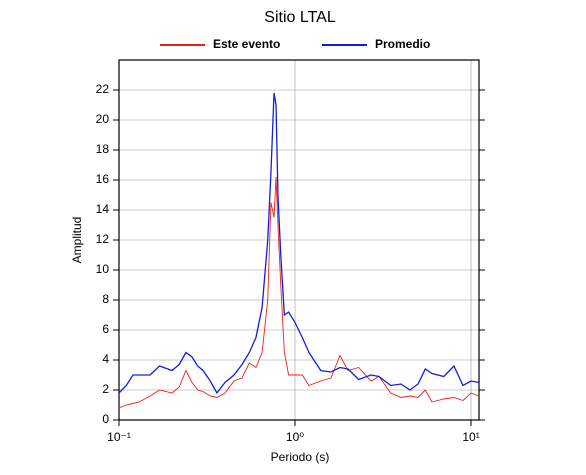 The height and width of the screenshot is (475, 586). Describe the element at coordinates (402, 44) in the screenshot. I see `legend-label: Promedio` at that location.